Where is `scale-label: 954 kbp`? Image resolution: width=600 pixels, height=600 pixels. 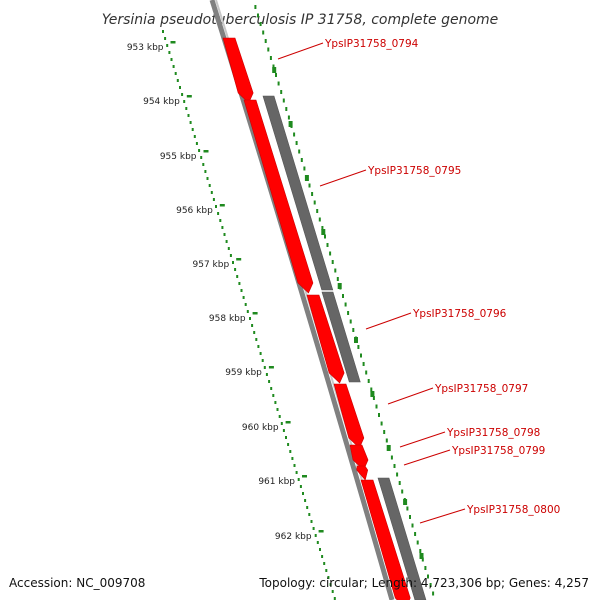 scale-label: 954 kbp is located at coordinates (161, 102).